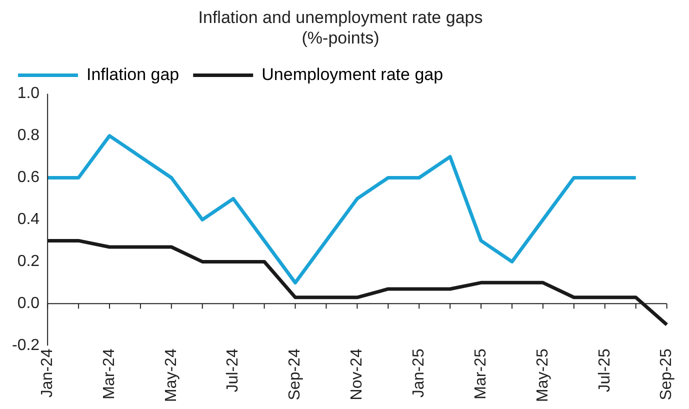 The width and height of the screenshot is (689, 409). What do you see at coordinates (543, 375) in the screenshot?
I see `x-tick-label: May-25` at bounding box center [543, 375].